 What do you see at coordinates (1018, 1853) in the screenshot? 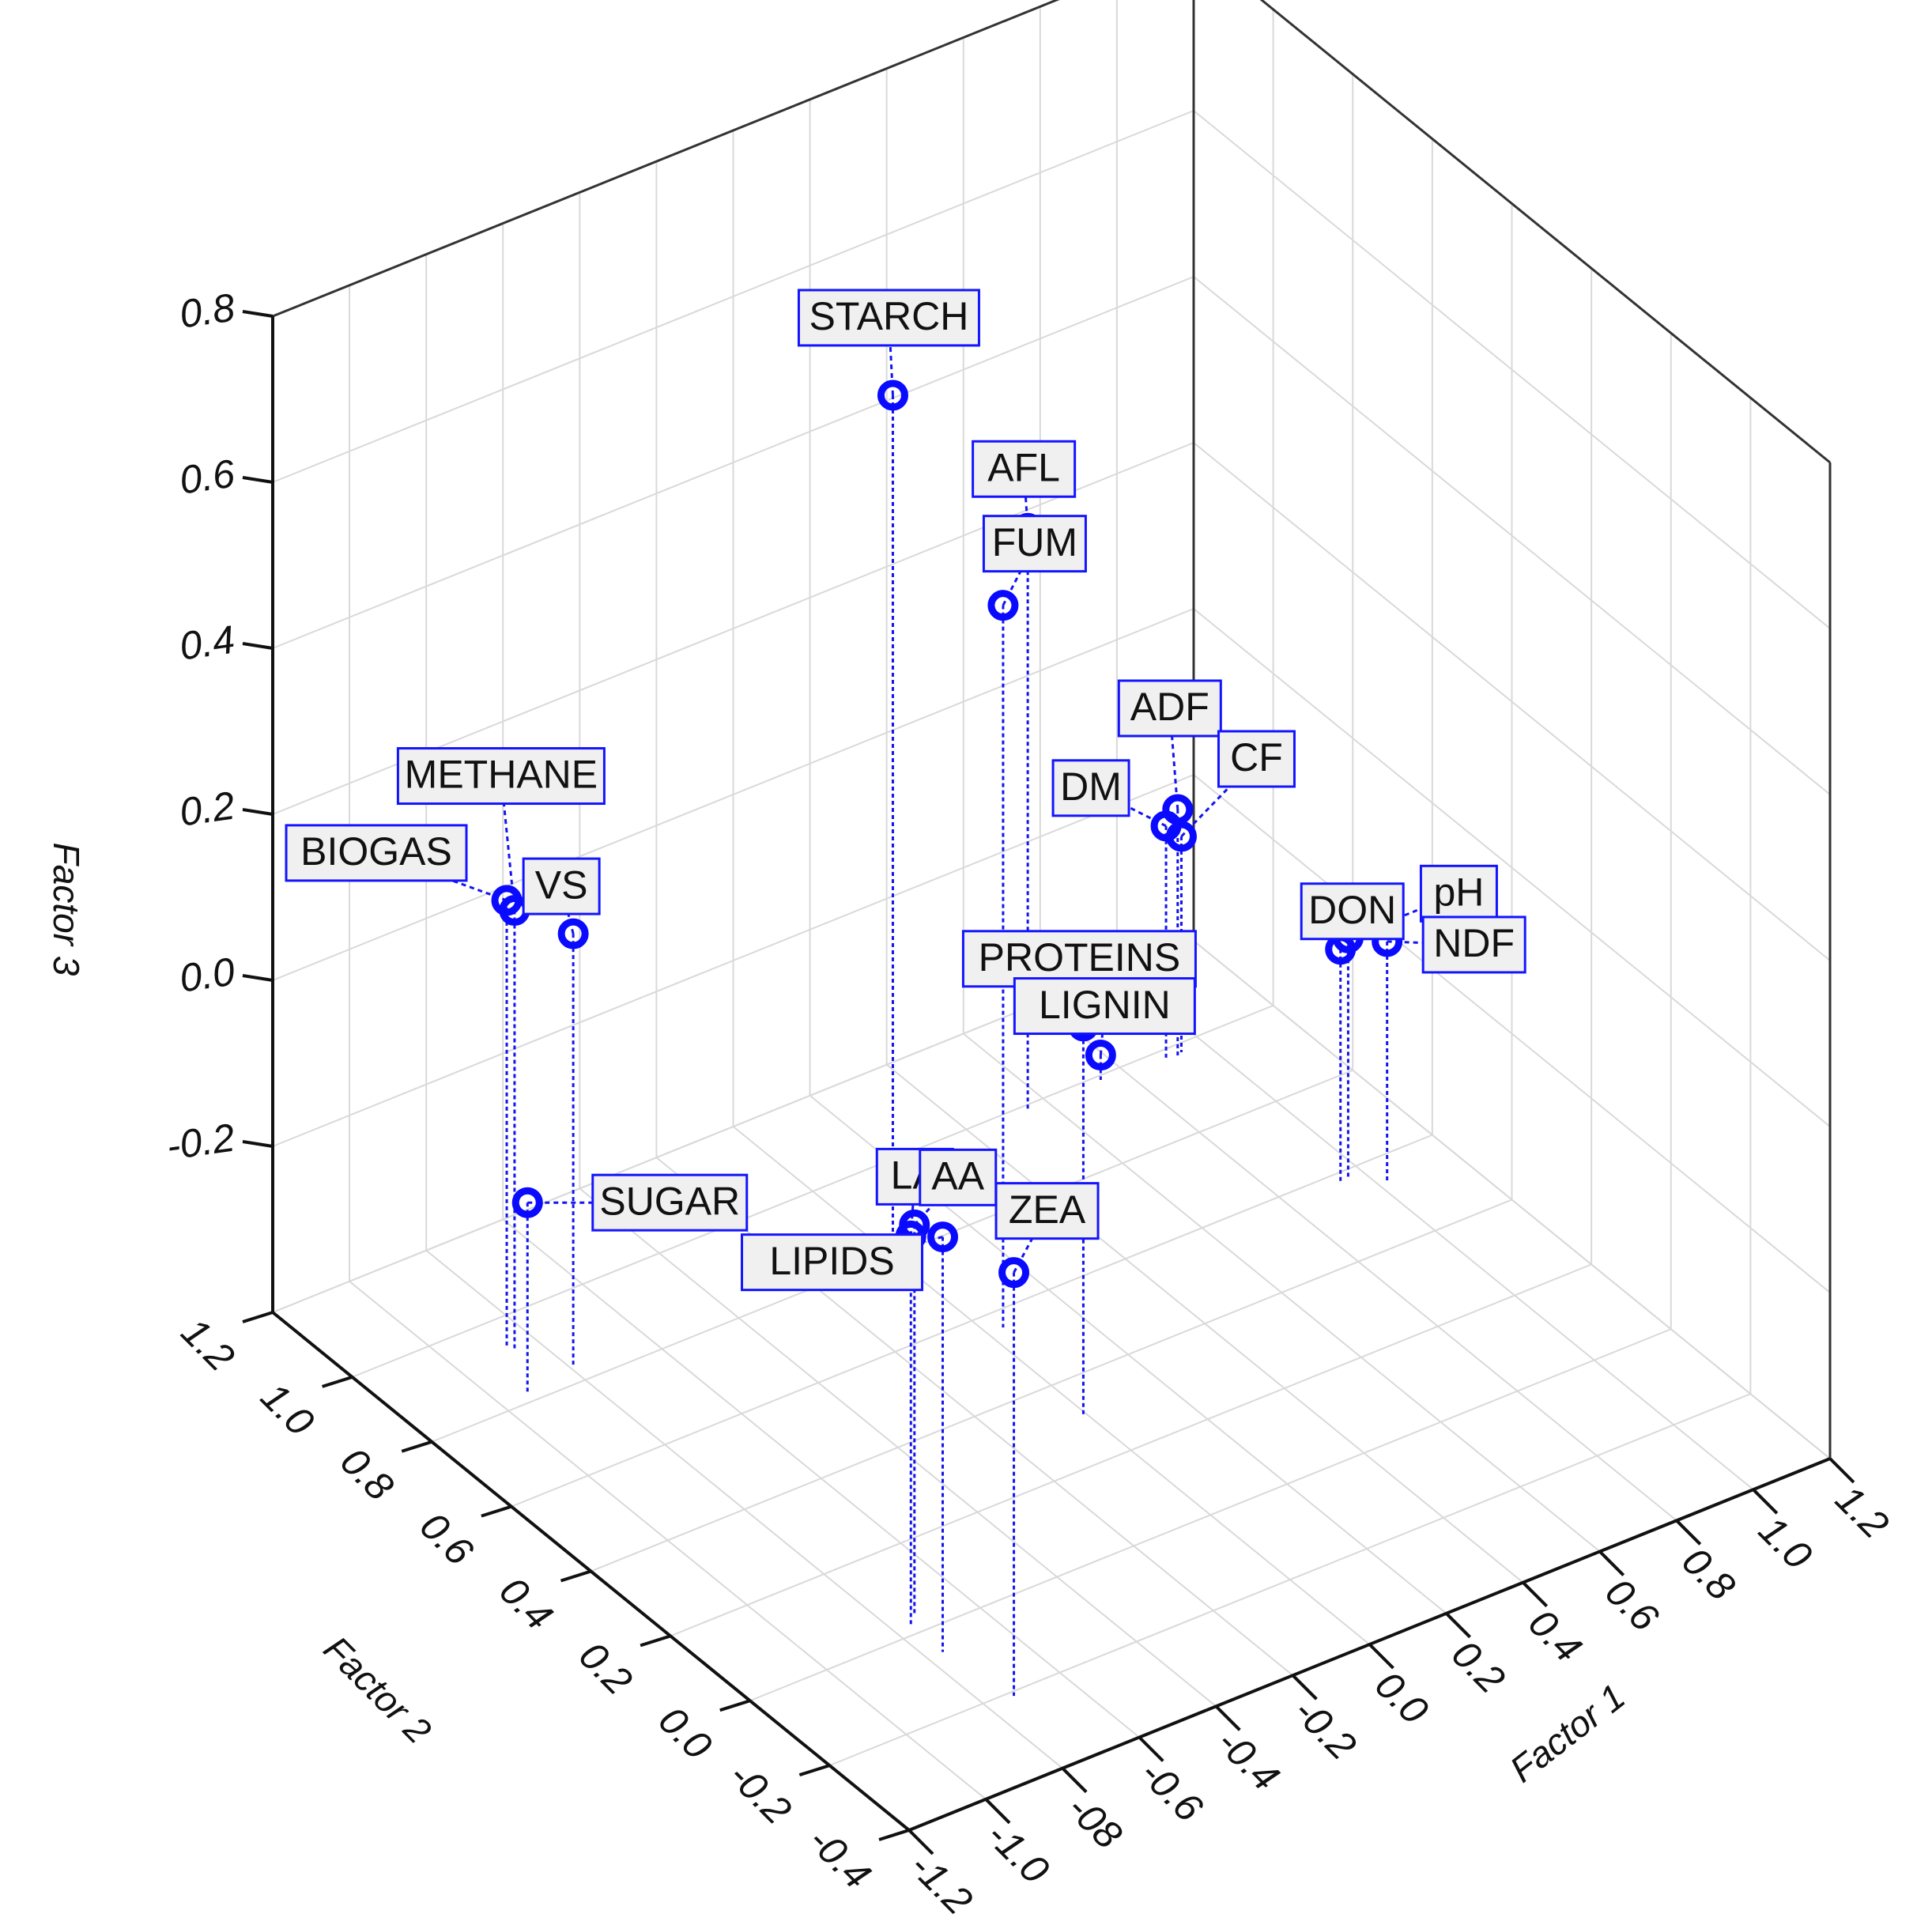
I see `factor1-tick-label: -1.0` at bounding box center [1018, 1853].